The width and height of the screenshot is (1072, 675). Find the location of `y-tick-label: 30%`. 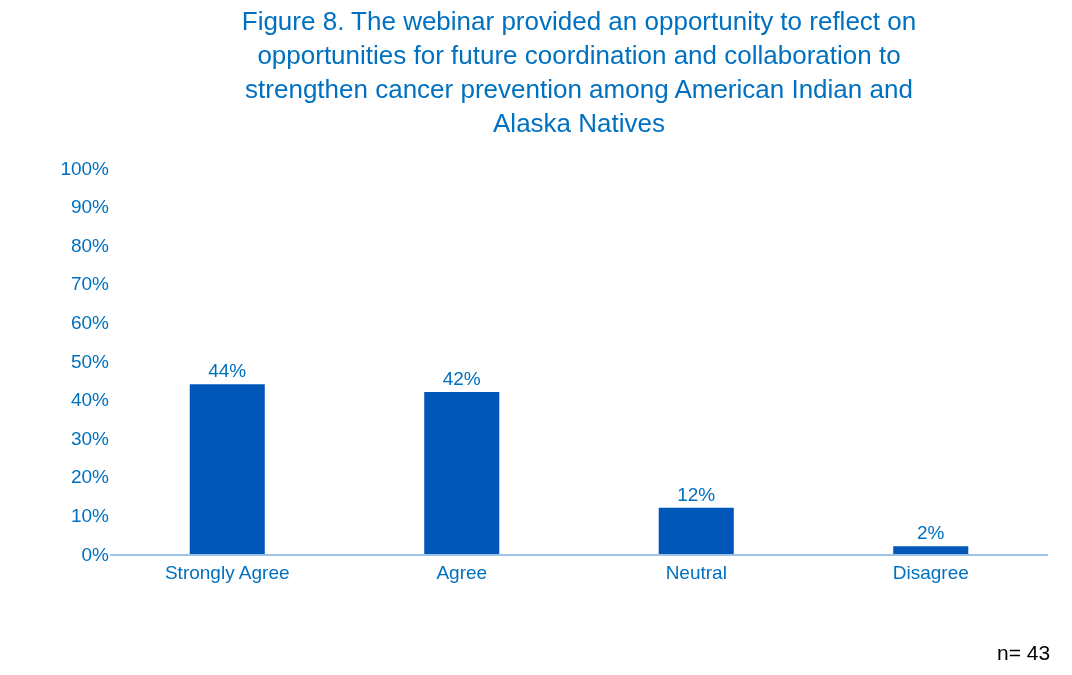

y-tick-label: 30% is located at coordinates (90, 438).